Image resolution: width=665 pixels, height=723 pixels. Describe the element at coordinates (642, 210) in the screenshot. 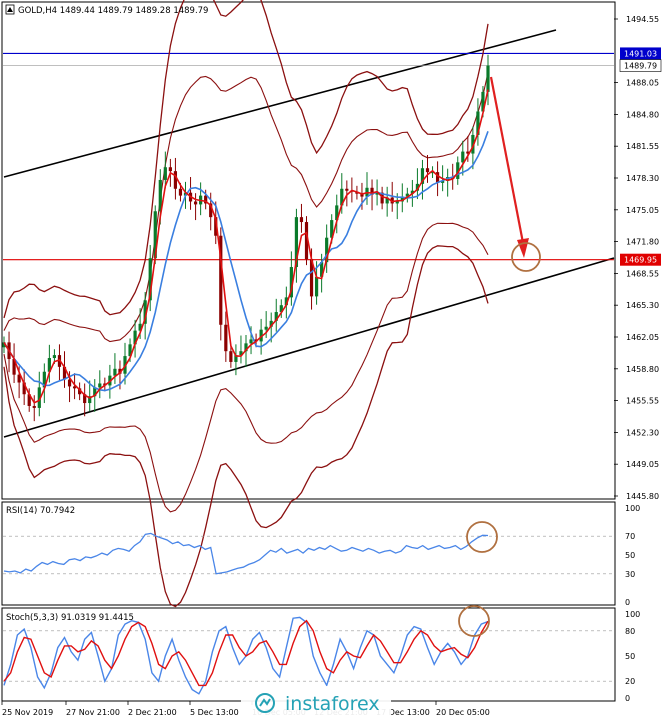

I see `price-tick-label: 1475.05` at that location.